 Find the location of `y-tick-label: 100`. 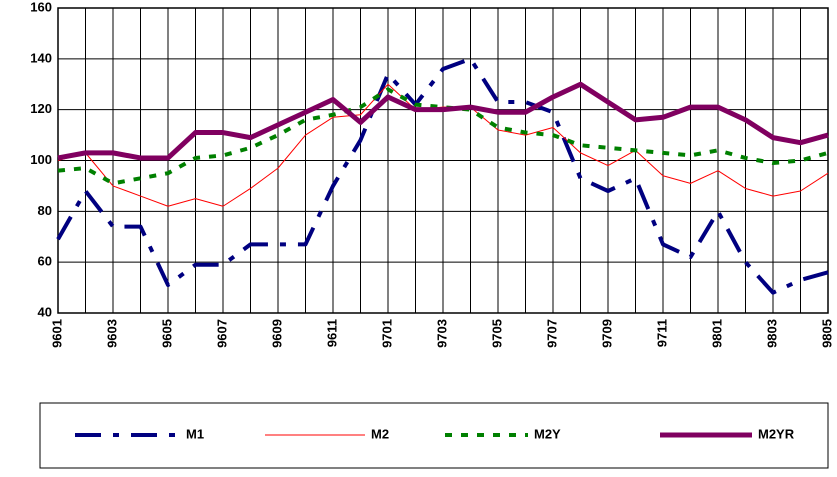

y-tick-label: 100 is located at coordinates (41, 159).